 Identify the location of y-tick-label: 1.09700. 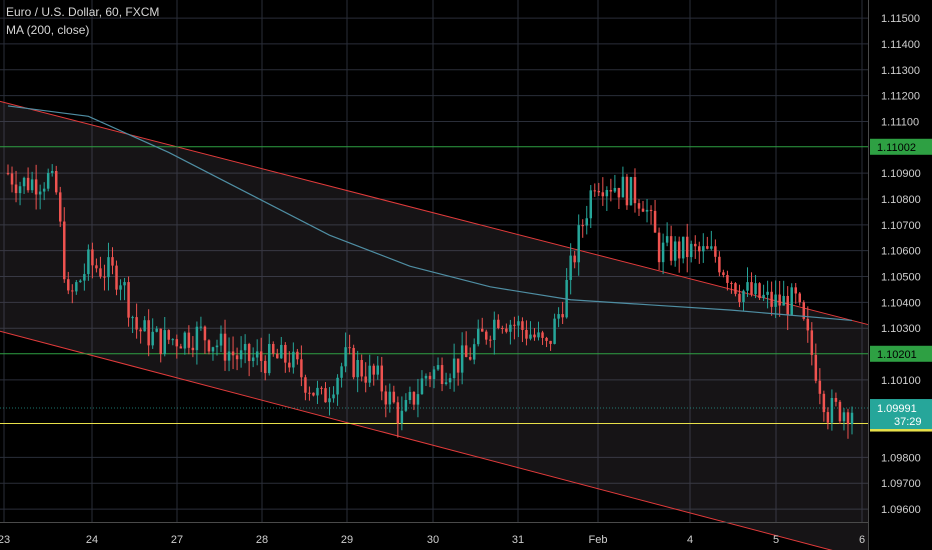
(901, 484).